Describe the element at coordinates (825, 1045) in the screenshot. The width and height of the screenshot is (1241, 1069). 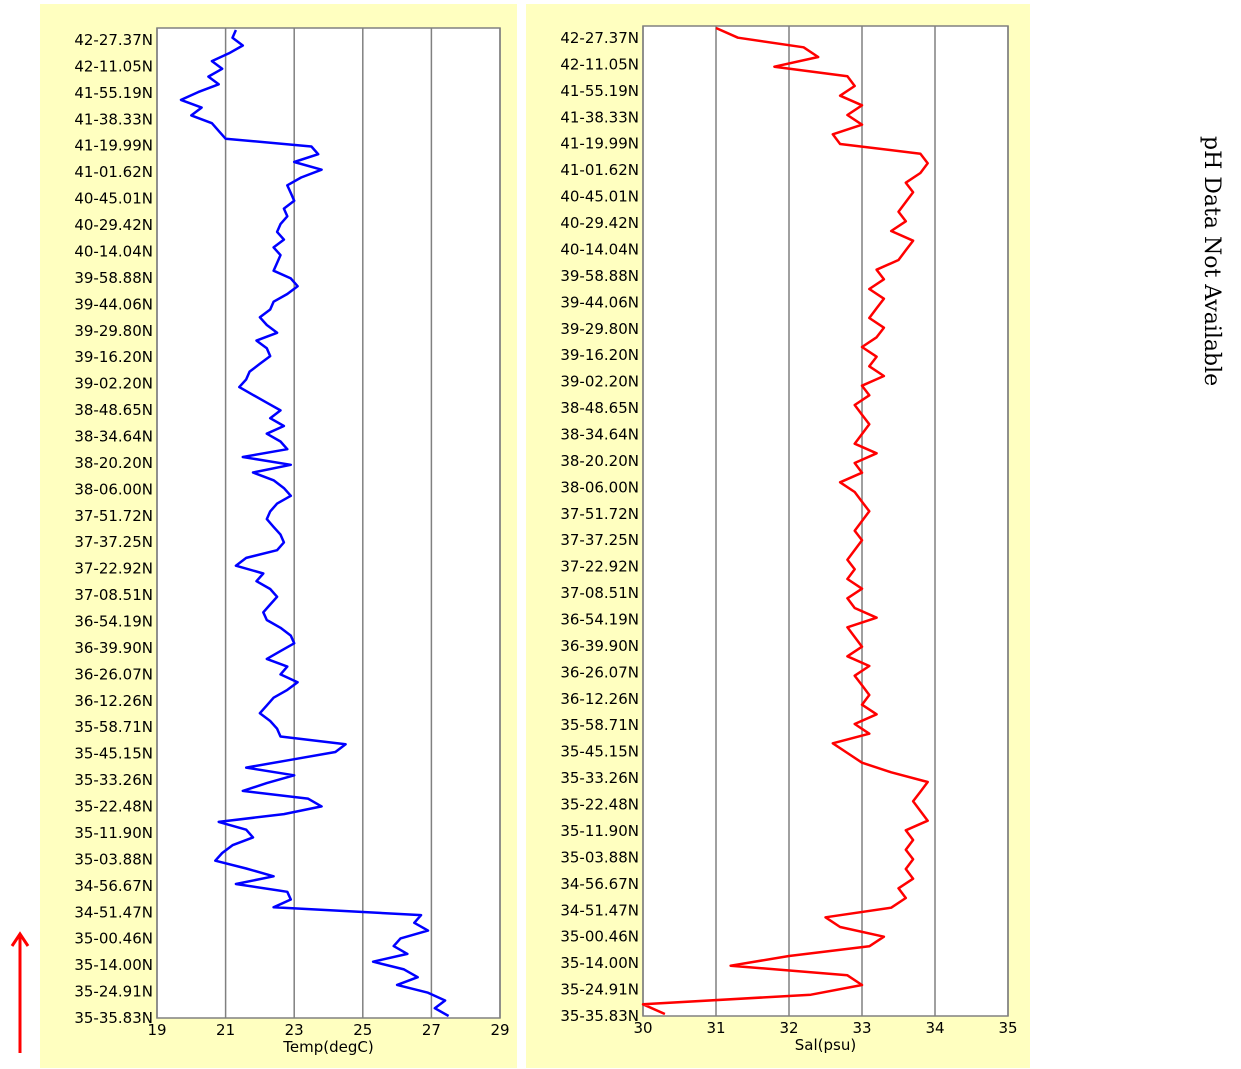
I see `sal-x-axis-title: Sal(psu)` at that location.